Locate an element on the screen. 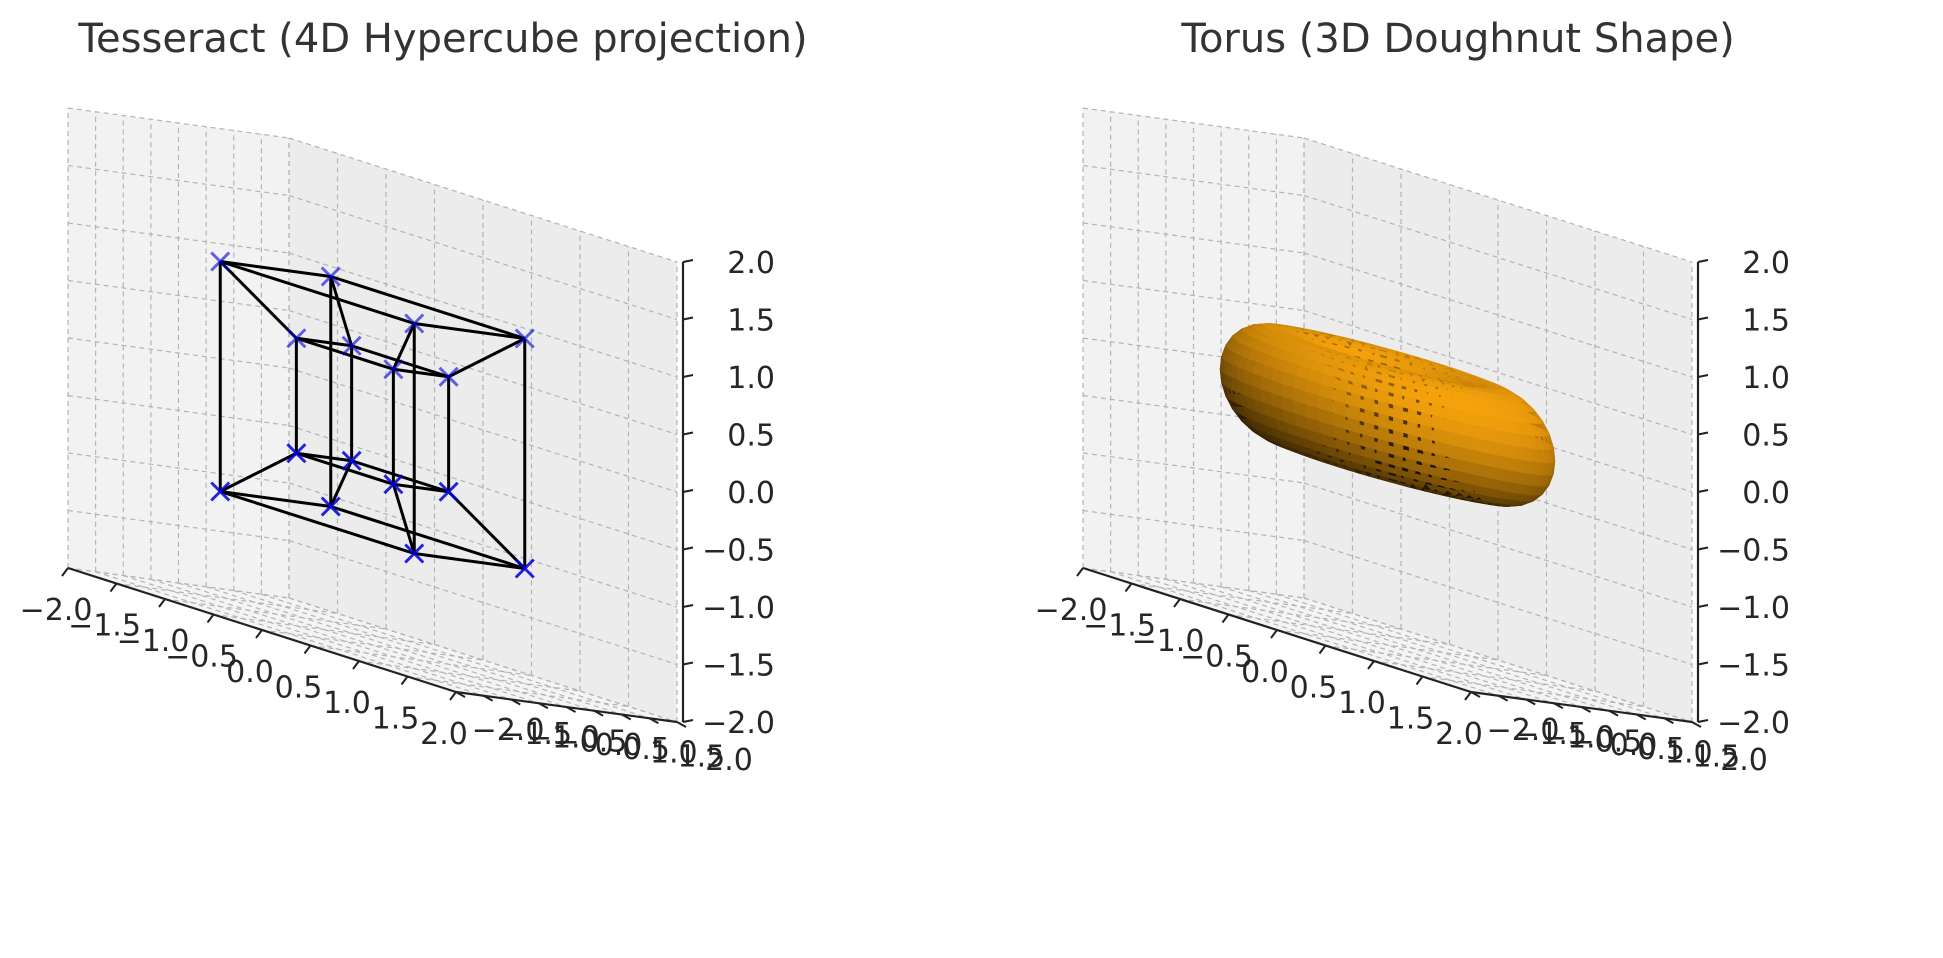 The width and height of the screenshot is (1943, 958). x-tick-label: −1.5 is located at coordinates (104, 626).